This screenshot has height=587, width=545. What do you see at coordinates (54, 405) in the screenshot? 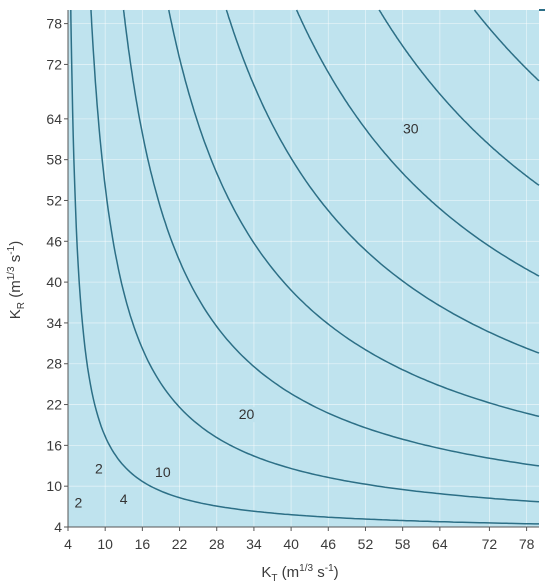
I see `y-tick-label: 22` at bounding box center [54, 405].